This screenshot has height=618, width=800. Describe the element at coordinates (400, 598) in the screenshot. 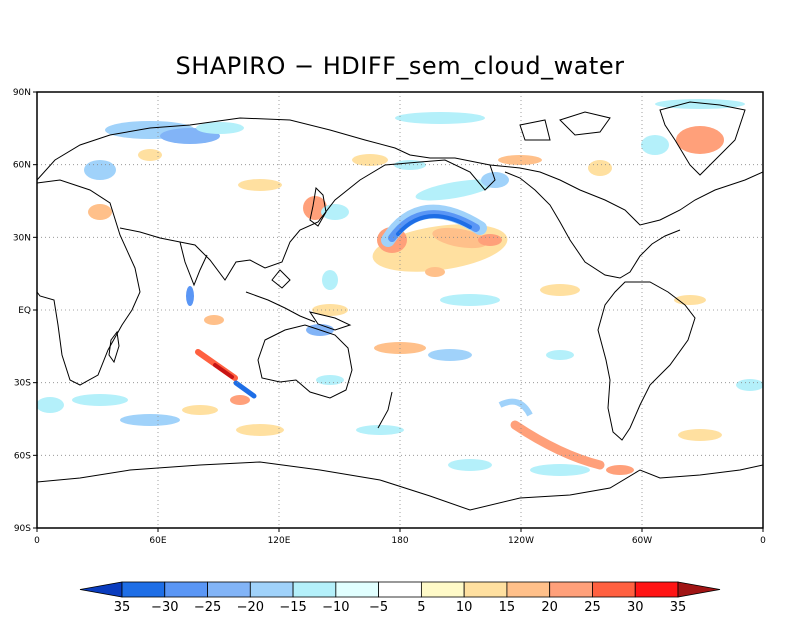

I see `colorbar: 35 −30 −25 −20 −15 −10 −5 5 10 15 20 25 30 35` at that location.